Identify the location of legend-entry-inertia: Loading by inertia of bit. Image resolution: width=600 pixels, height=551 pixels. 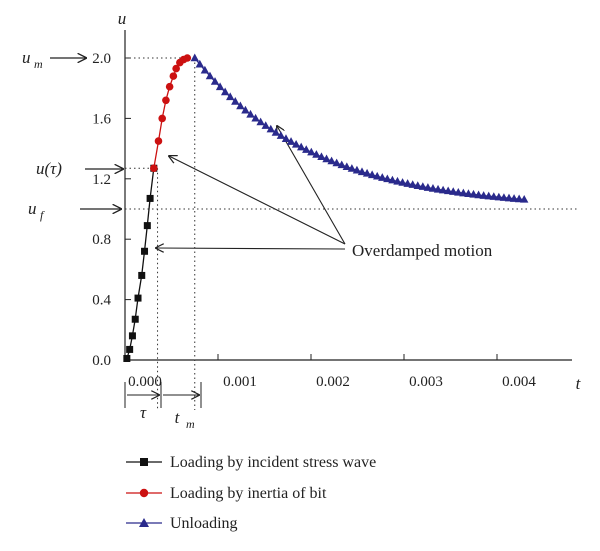
(226, 493).